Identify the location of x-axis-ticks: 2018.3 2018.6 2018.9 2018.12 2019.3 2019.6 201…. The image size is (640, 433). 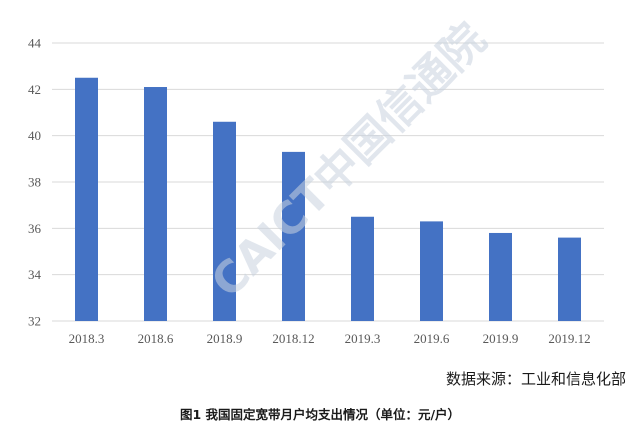
(330, 338).